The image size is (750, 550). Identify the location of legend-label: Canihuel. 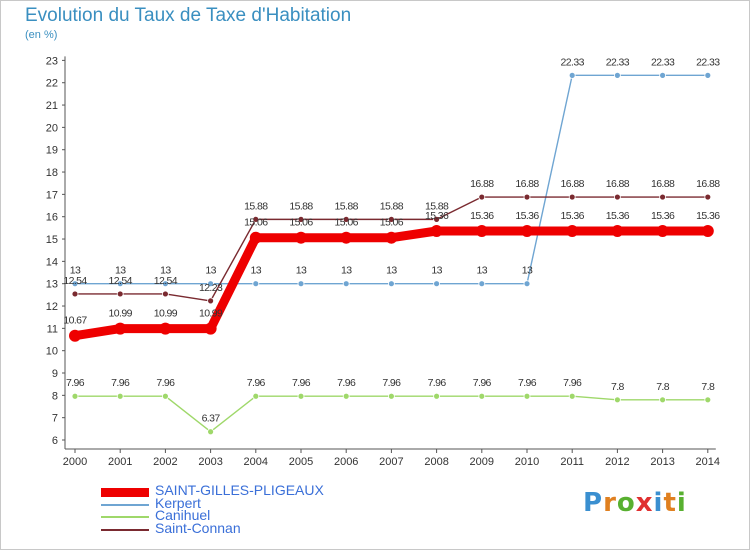
(183, 515).